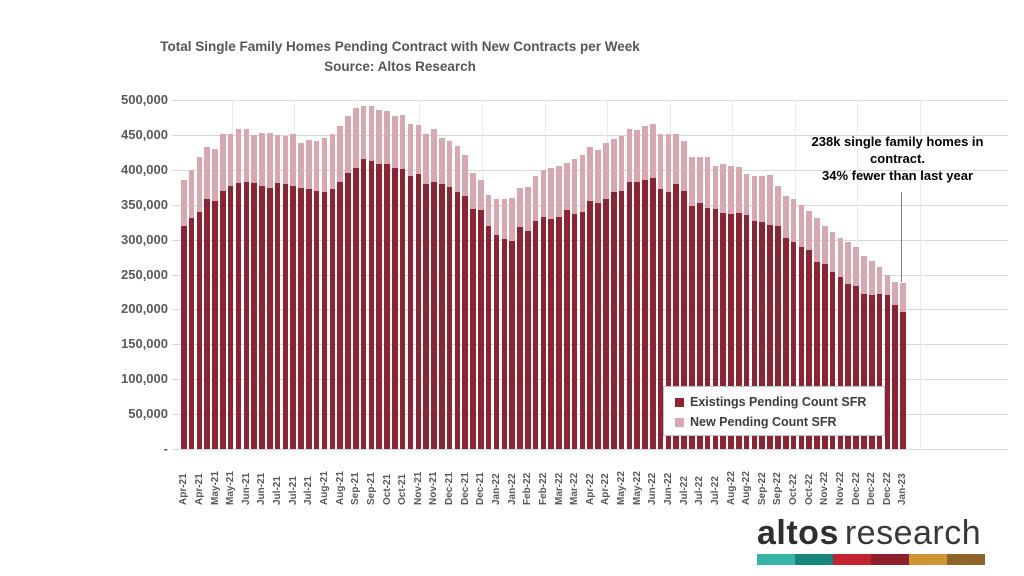  What do you see at coordinates (840, 478) in the screenshot?
I see `x-tick-label: Nov-22` at bounding box center [840, 478].